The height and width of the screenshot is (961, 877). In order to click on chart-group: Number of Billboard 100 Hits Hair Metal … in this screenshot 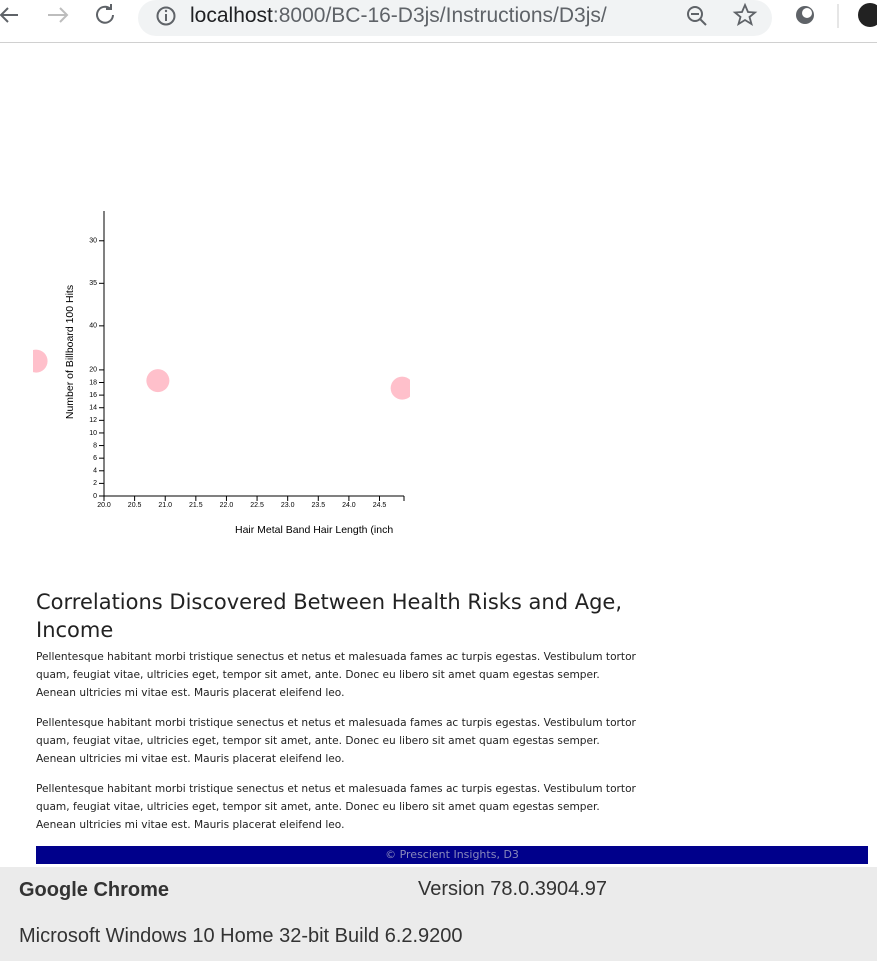, I will do `click(221, 373)`.